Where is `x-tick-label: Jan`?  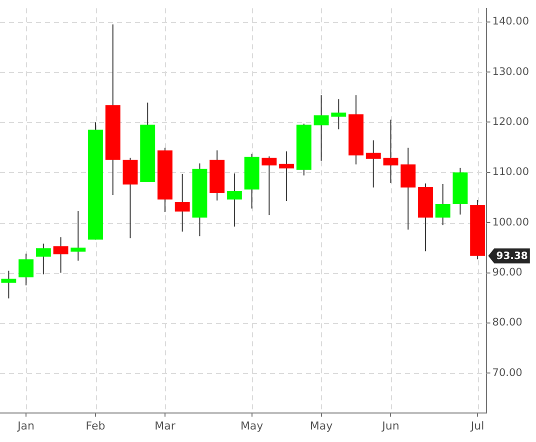
x-tick-label: Jan is located at coordinates (25, 425).